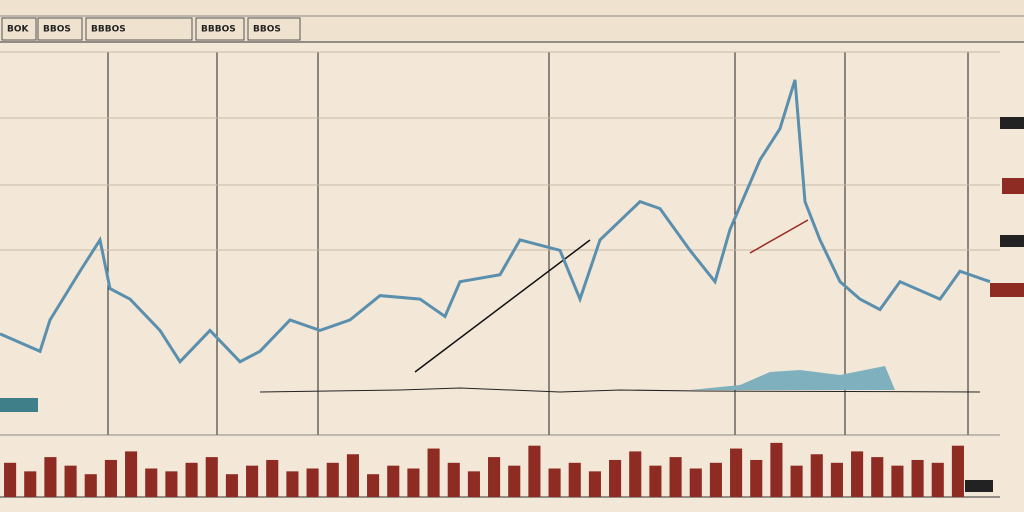 The image size is (1024, 512). I want to click on volume-profile, so click(792, 378).